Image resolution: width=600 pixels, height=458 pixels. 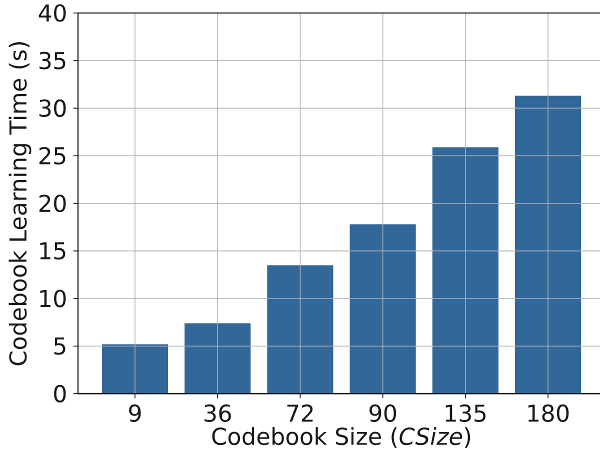 What do you see at coordinates (52, 155) in the screenshot?
I see `y-tick-label: 25` at bounding box center [52, 155].